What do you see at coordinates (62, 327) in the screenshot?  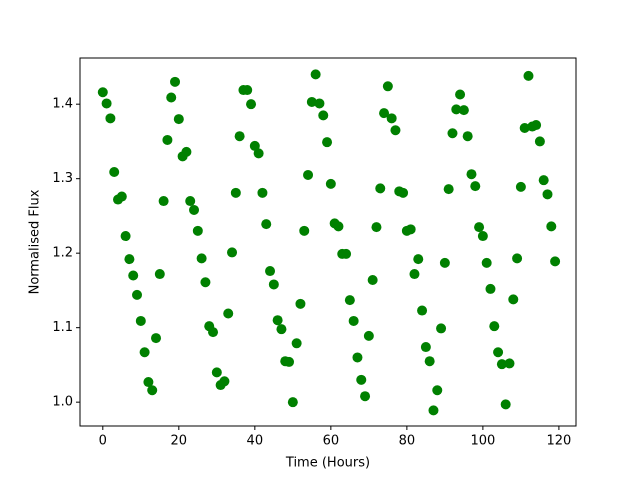 I see `y-tick-label: 1.1` at bounding box center [62, 327].